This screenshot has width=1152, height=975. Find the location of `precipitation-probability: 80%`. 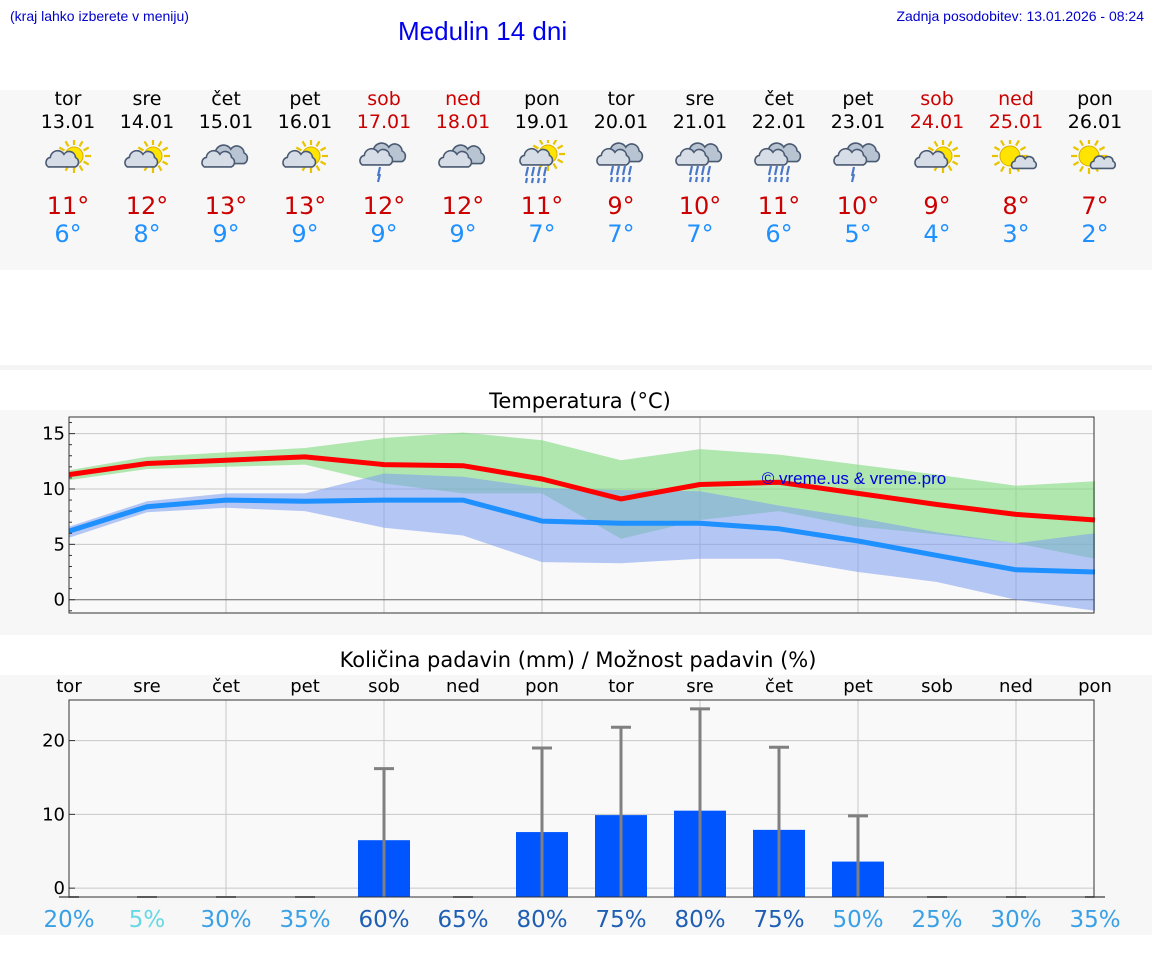

precipitation-probability: 80% is located at coordinates (699, 920).